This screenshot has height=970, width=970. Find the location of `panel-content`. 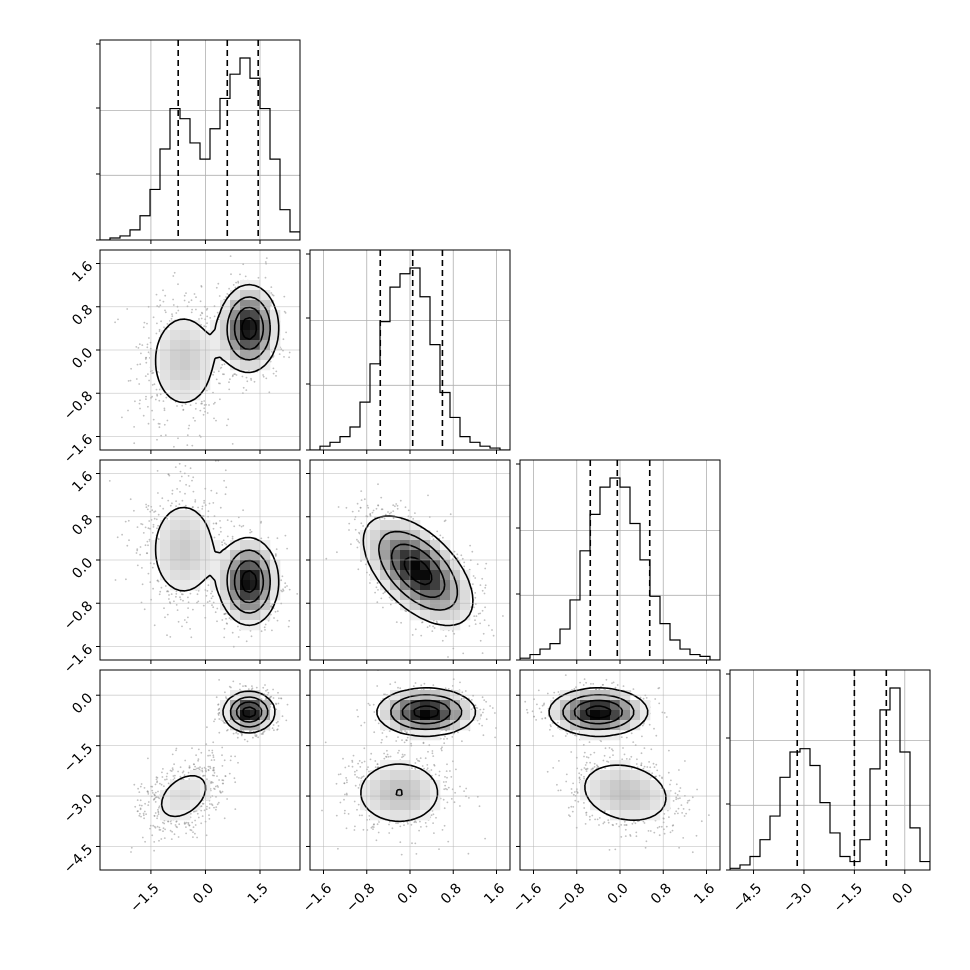

panel-content is located at coordinates (203, 554).